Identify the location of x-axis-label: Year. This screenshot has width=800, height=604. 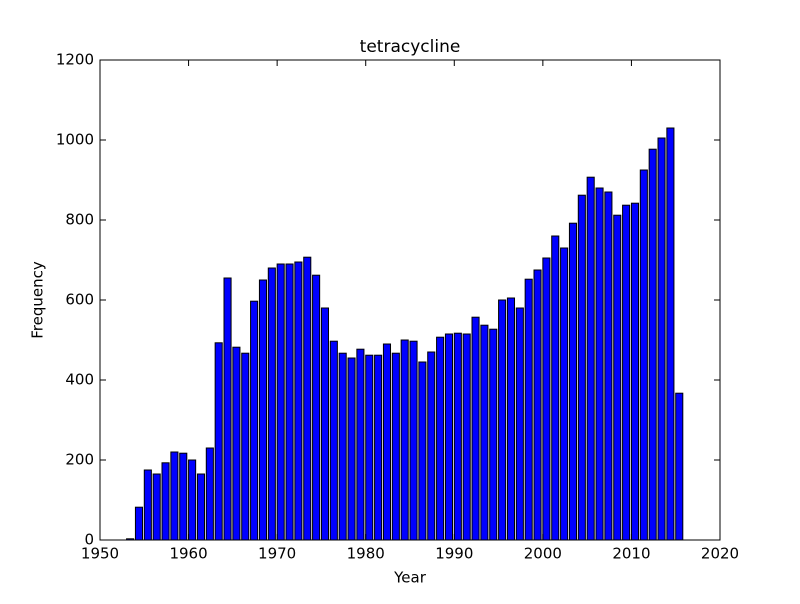
(410, 578).